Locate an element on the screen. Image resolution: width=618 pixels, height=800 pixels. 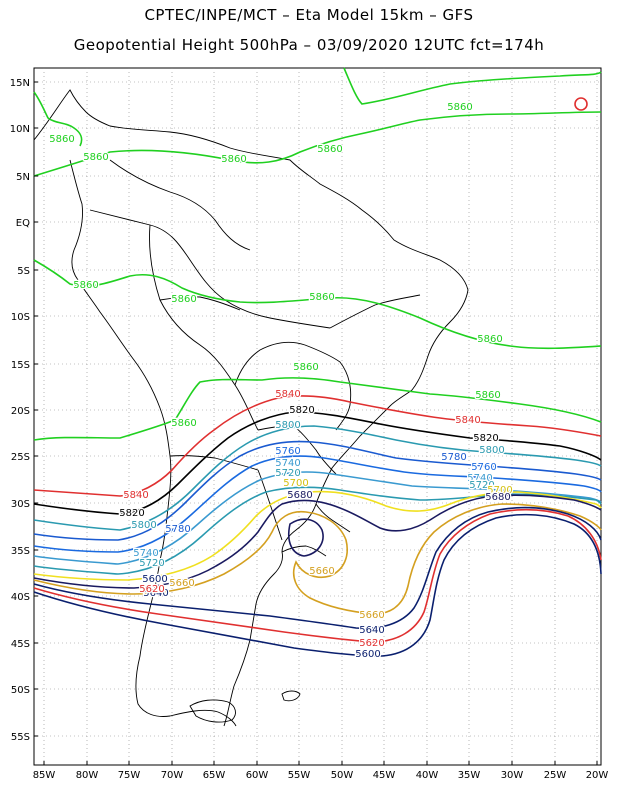
lon-tick-label: 55W is located at coordinates (299, 775).